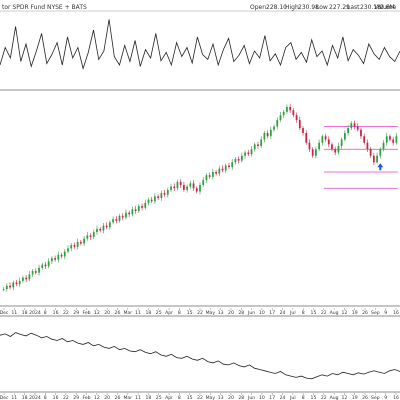  What do you see at coordinates (334, 313) in the screenshot?
I see `x-tick-label: Aug` at bounding box center [334, 313].